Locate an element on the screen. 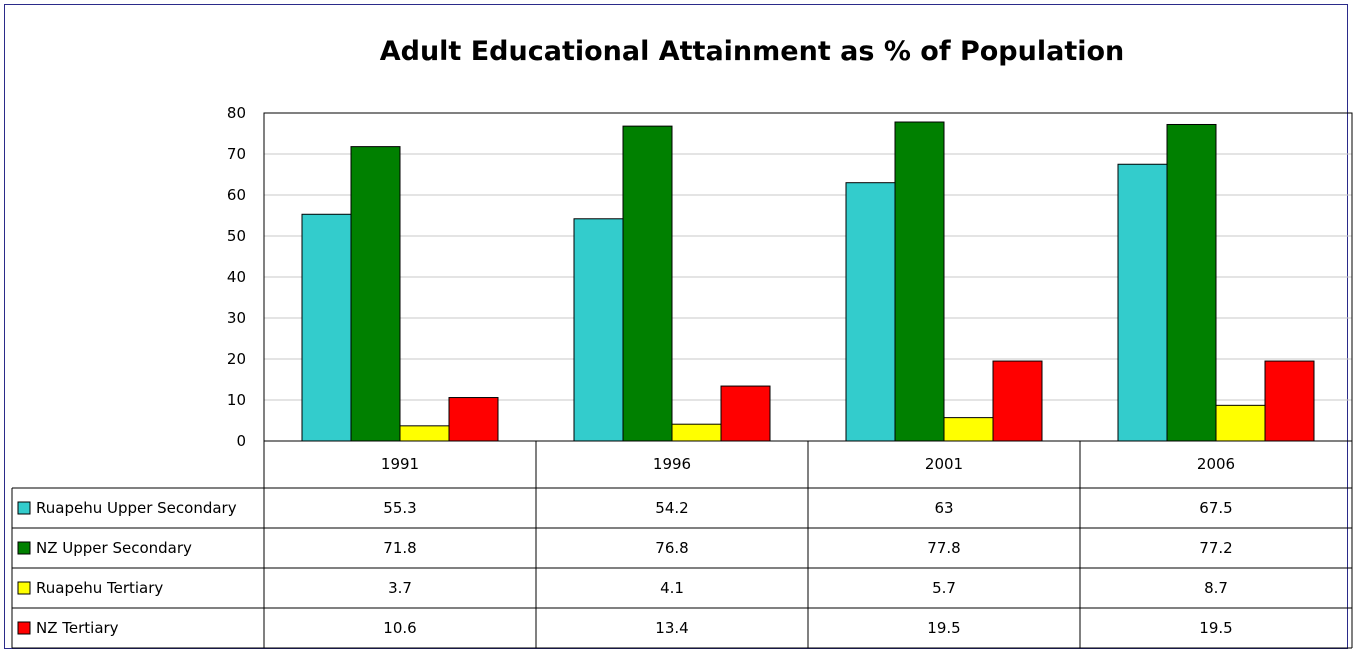  data-label: 77.8 is located at coordinates (943, 548).